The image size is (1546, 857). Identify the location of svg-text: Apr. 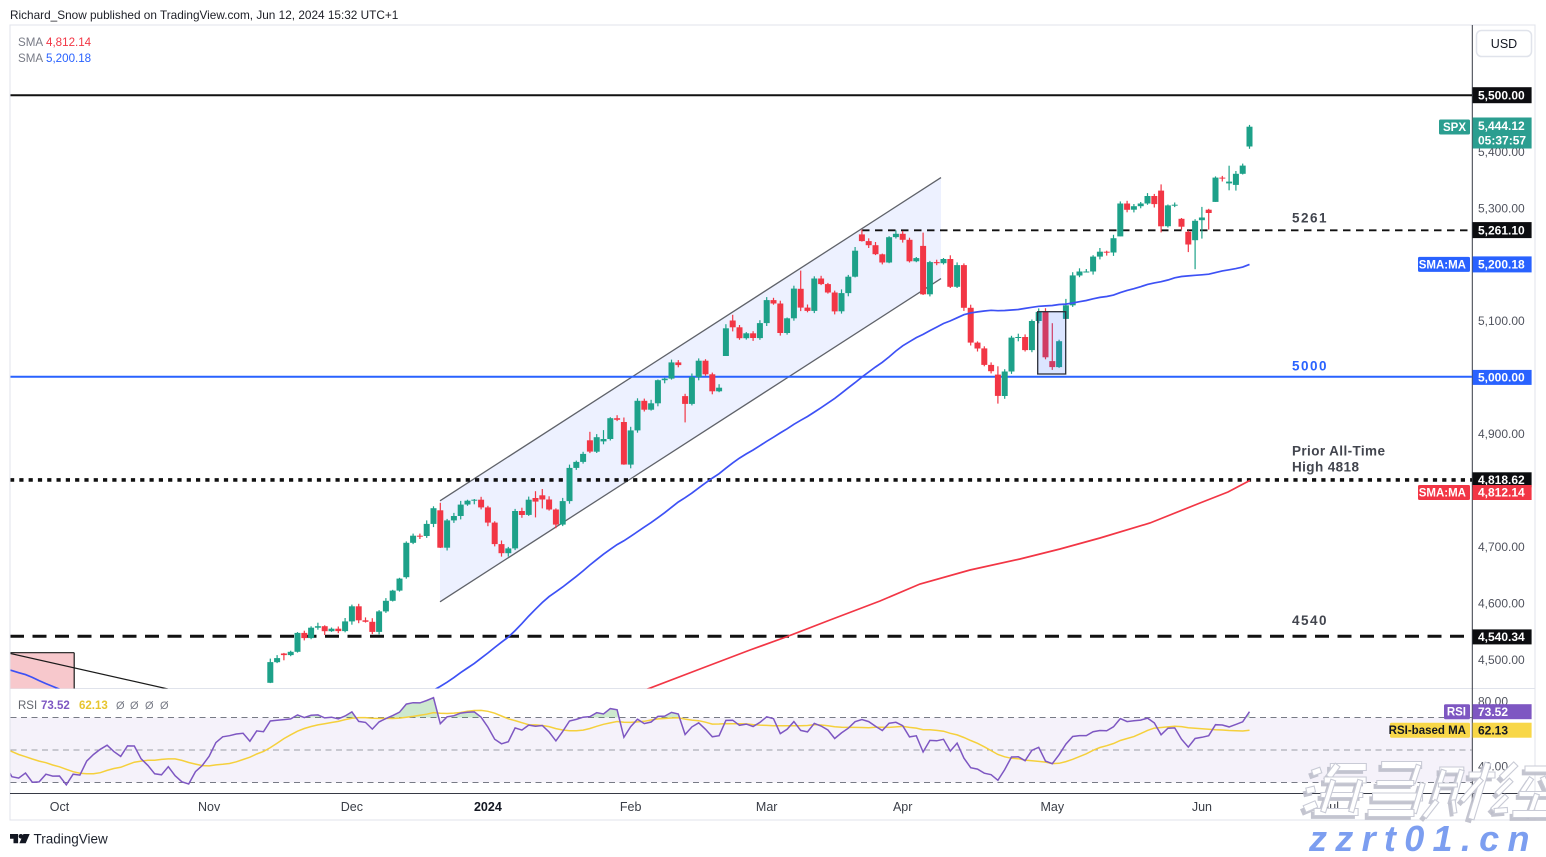
(902, 807).